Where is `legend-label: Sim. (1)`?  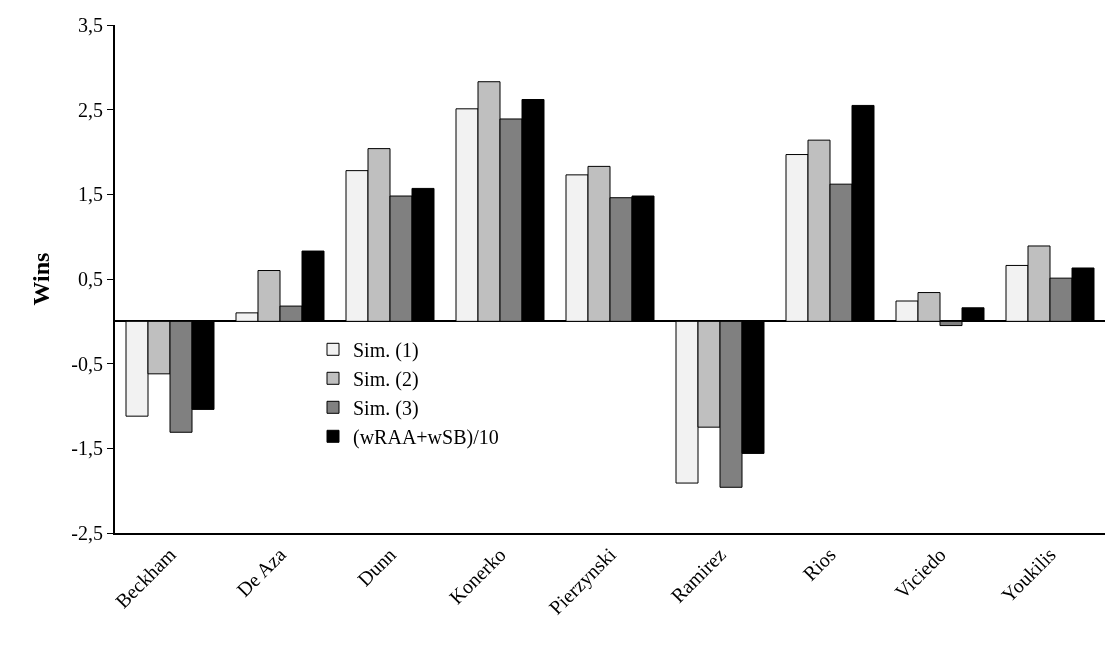
legend-label: Sim. (1) is located at coordinates (386, 351).